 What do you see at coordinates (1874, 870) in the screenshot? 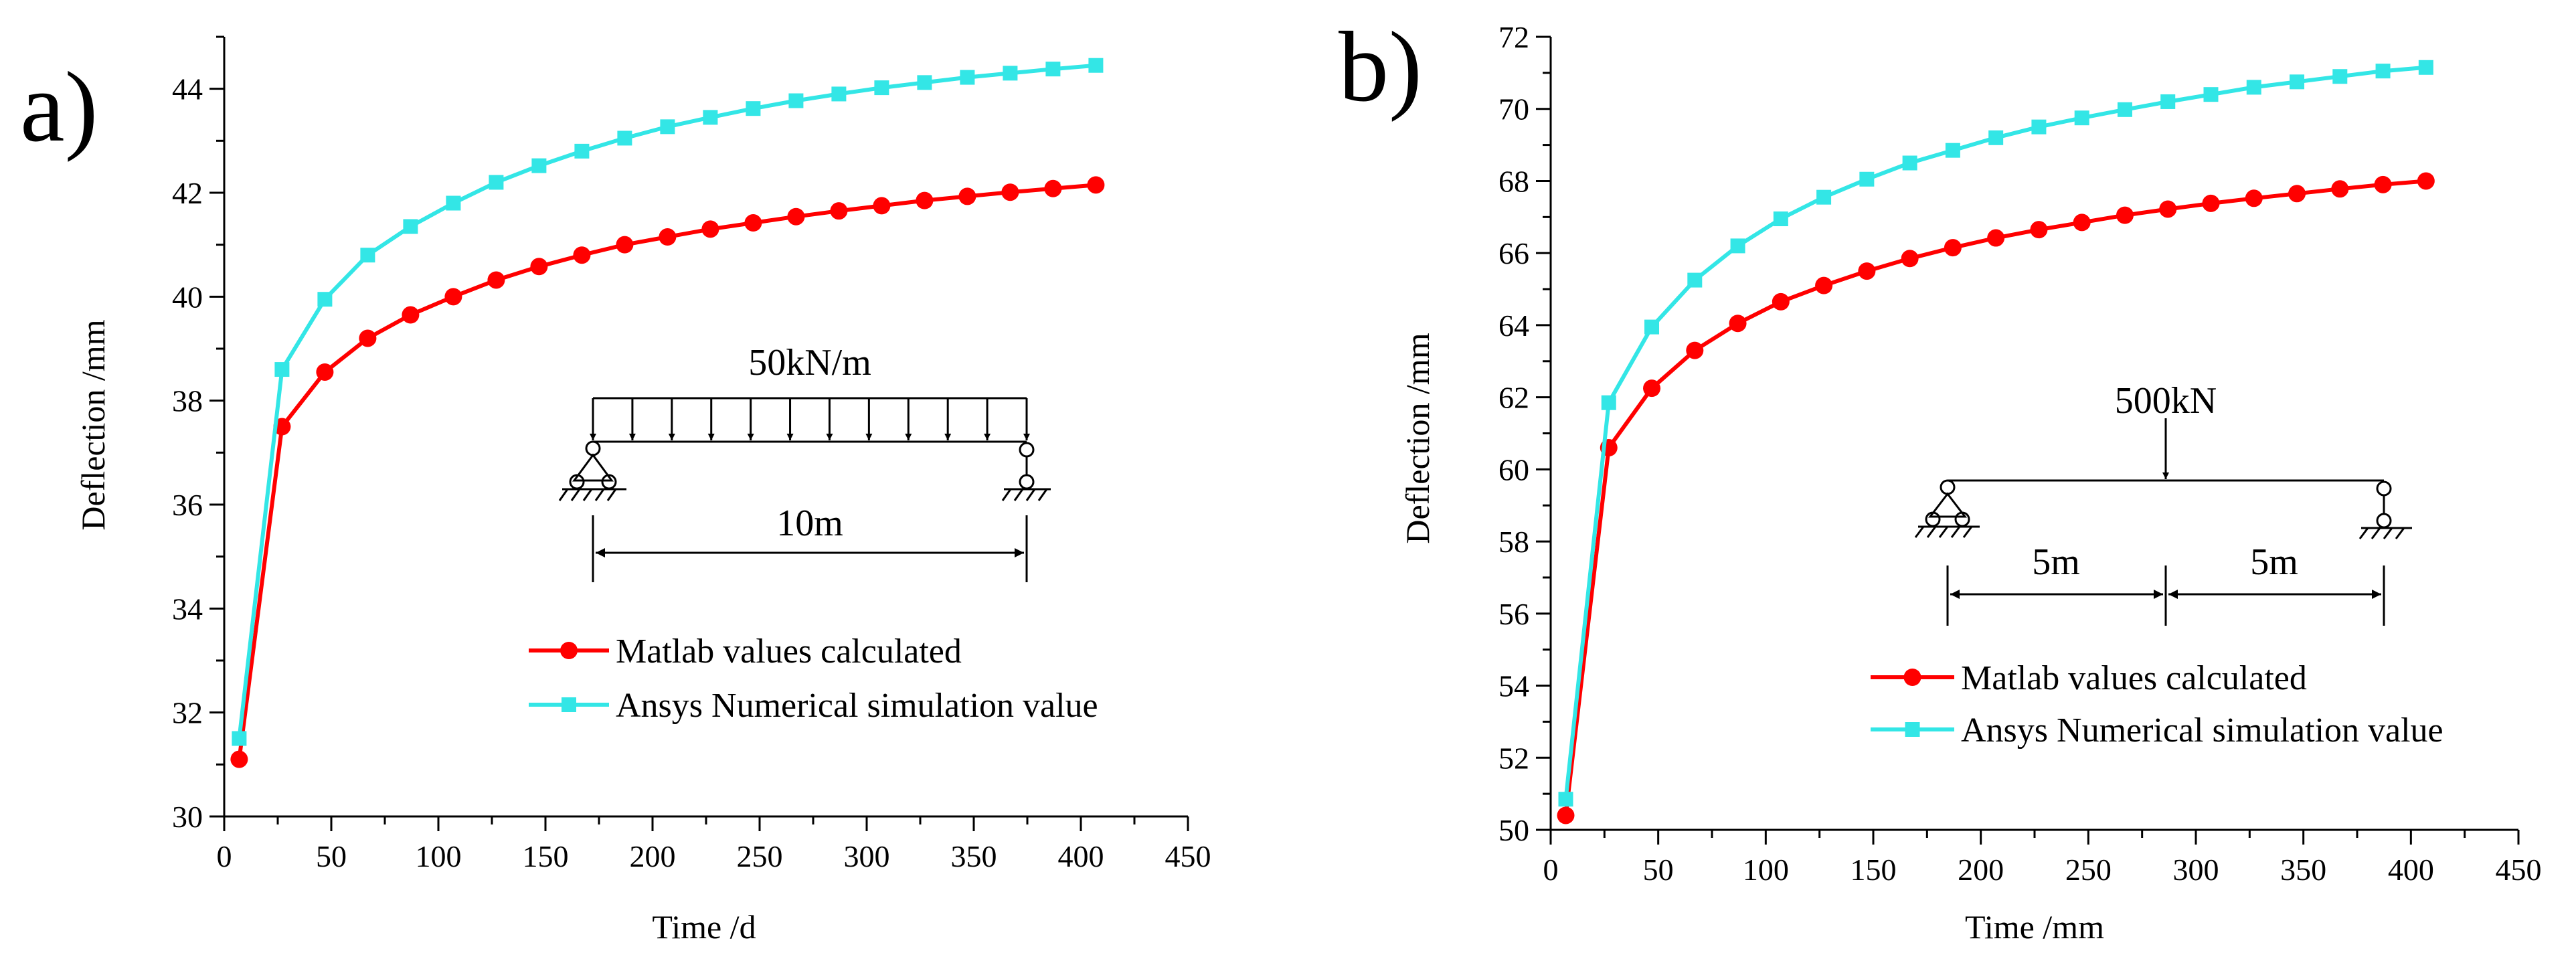
I see `x-tick-label: 150` at bounding box center [1874, 870].